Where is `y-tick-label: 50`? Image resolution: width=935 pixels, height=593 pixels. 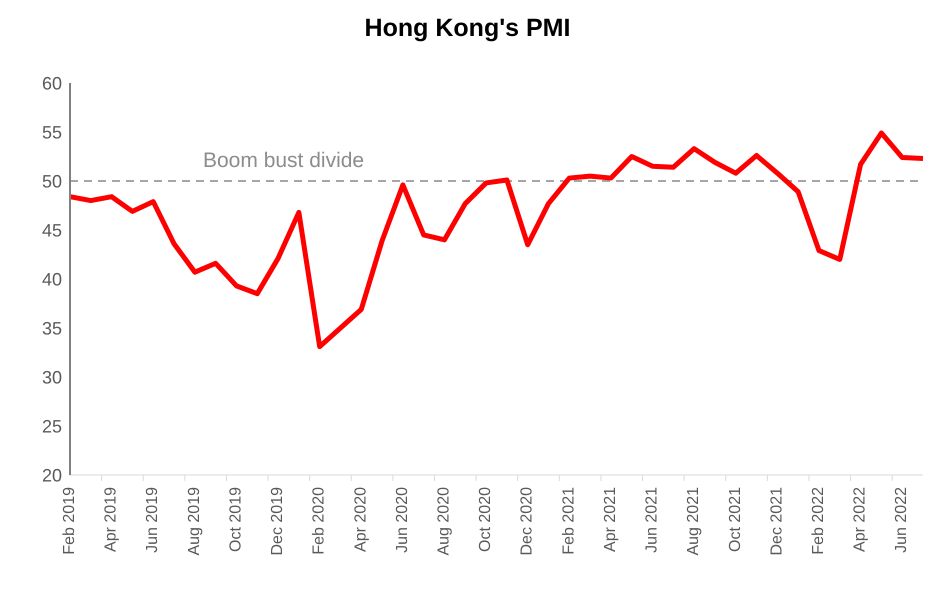 y-tick-label: 50 is located at coordinates (52, 181).